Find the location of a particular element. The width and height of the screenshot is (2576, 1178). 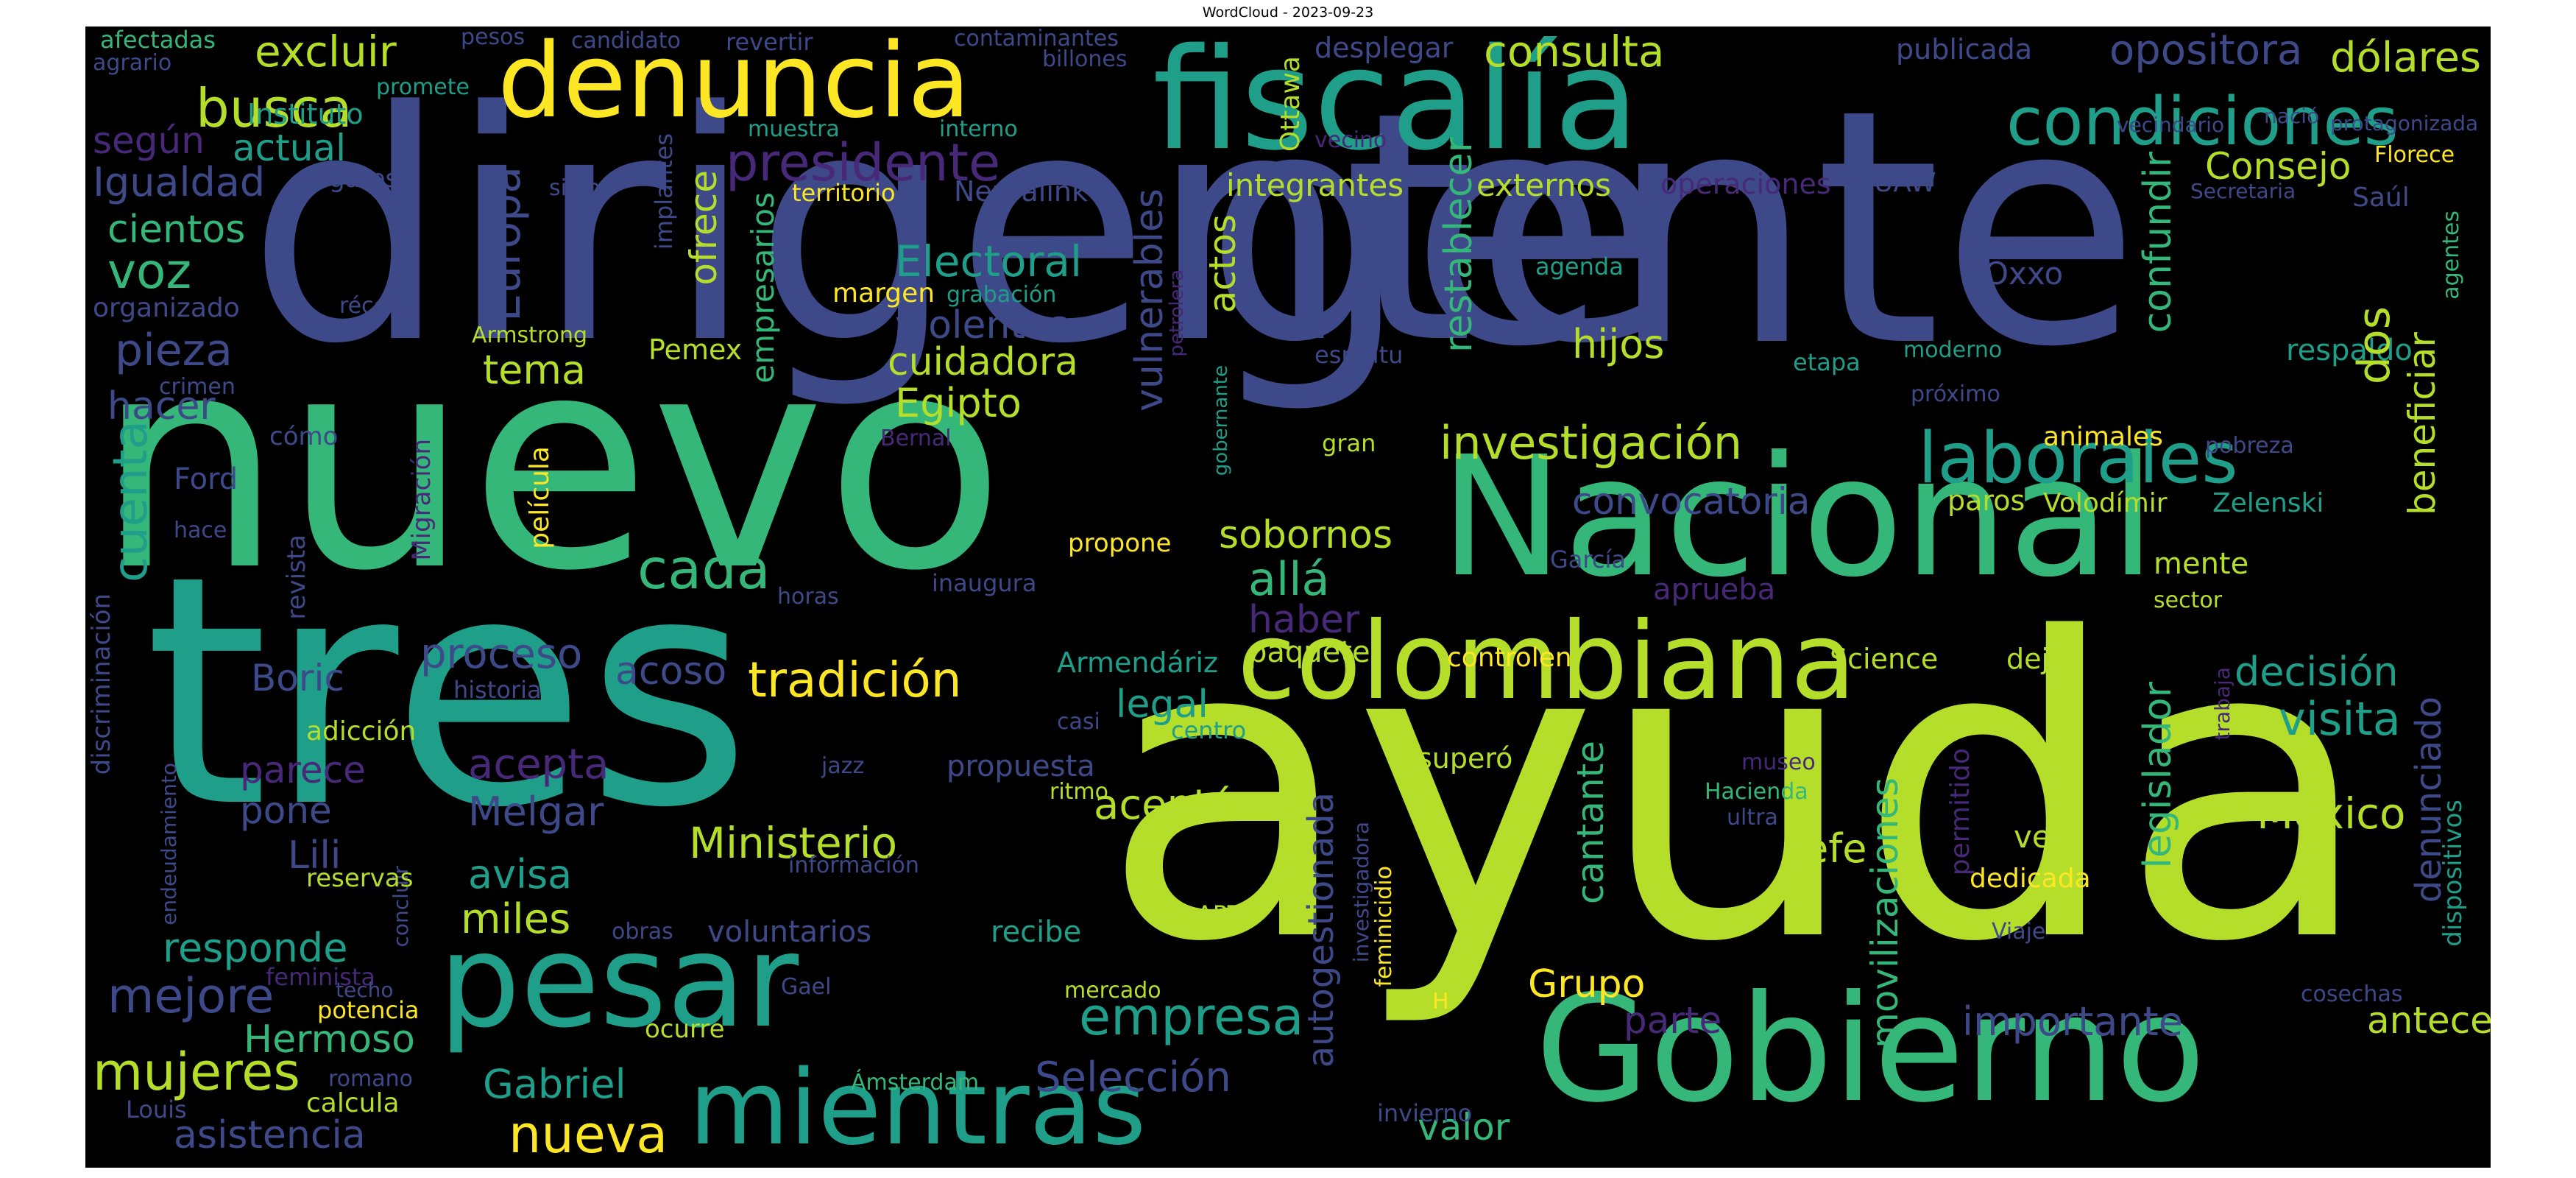

word-presidente: presidente is located at coordinates (863, 163).